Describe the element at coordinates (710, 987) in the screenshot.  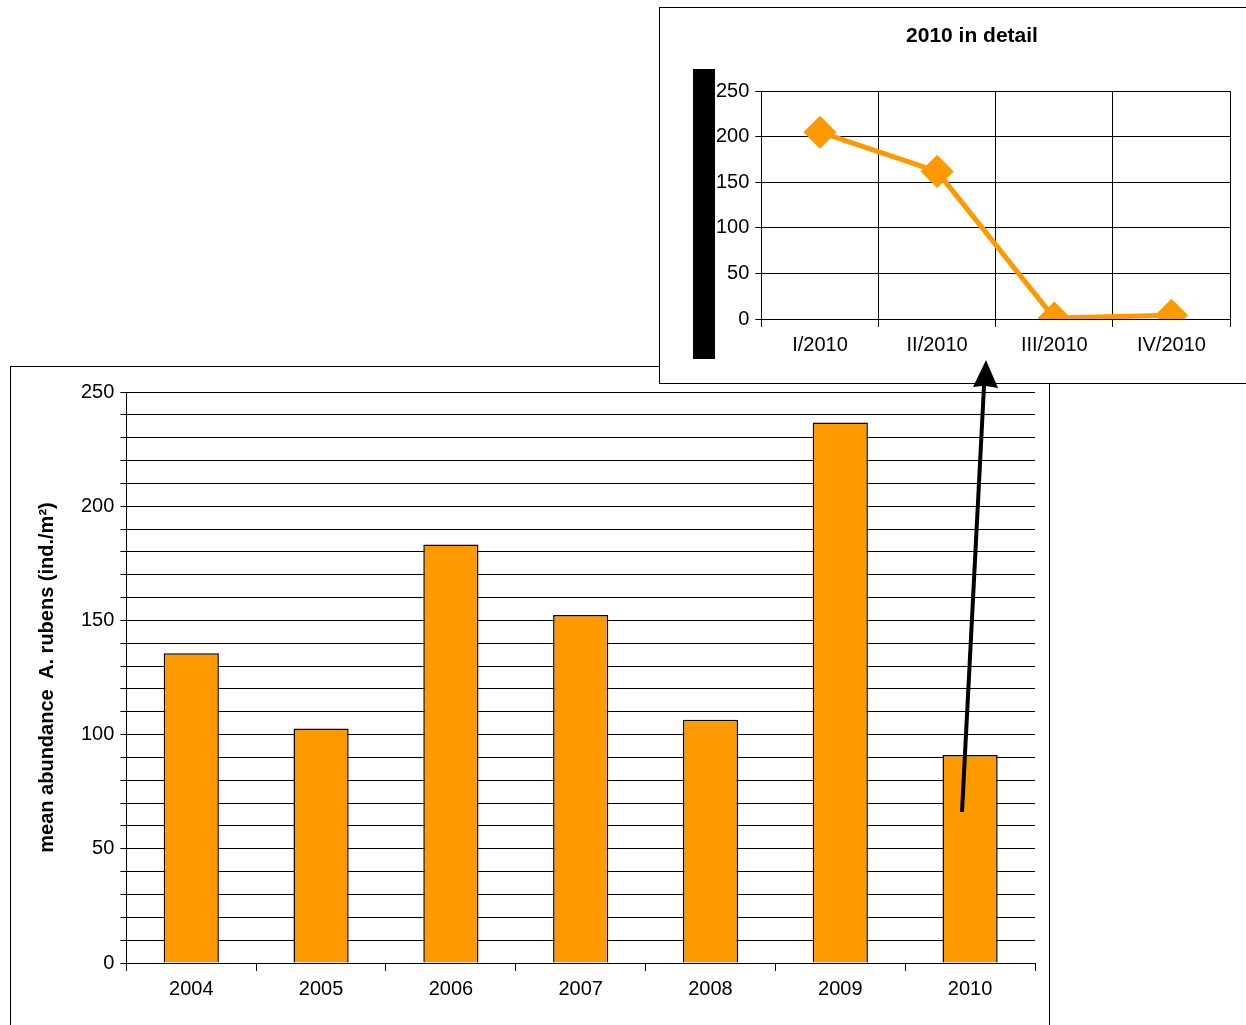
I see `x-tick-label: 2008` at that location.